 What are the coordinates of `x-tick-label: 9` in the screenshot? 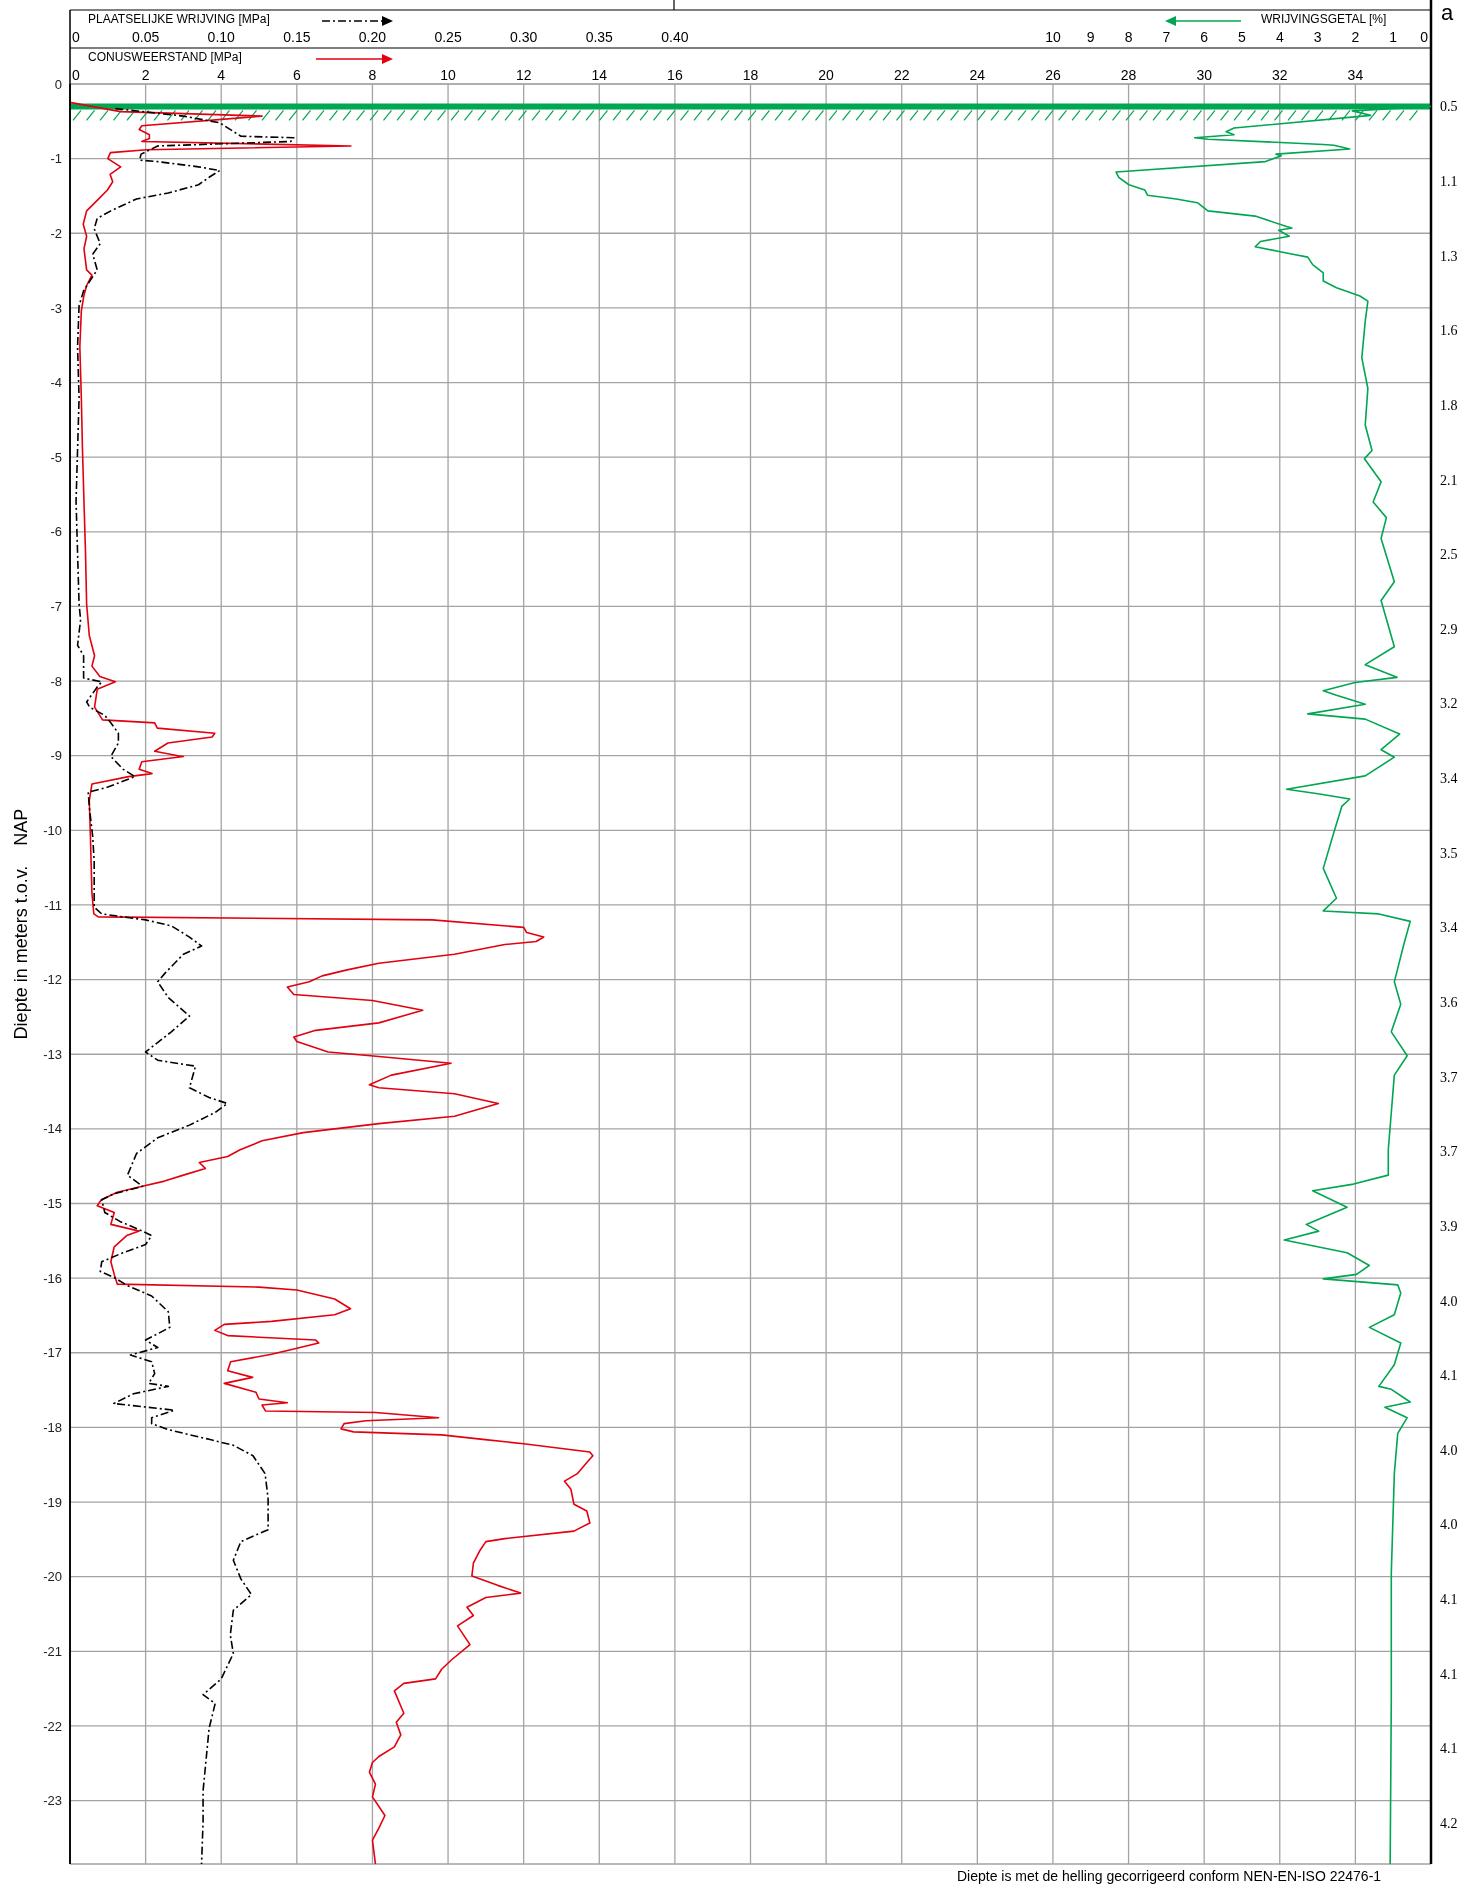 It's located at (1090, 37).